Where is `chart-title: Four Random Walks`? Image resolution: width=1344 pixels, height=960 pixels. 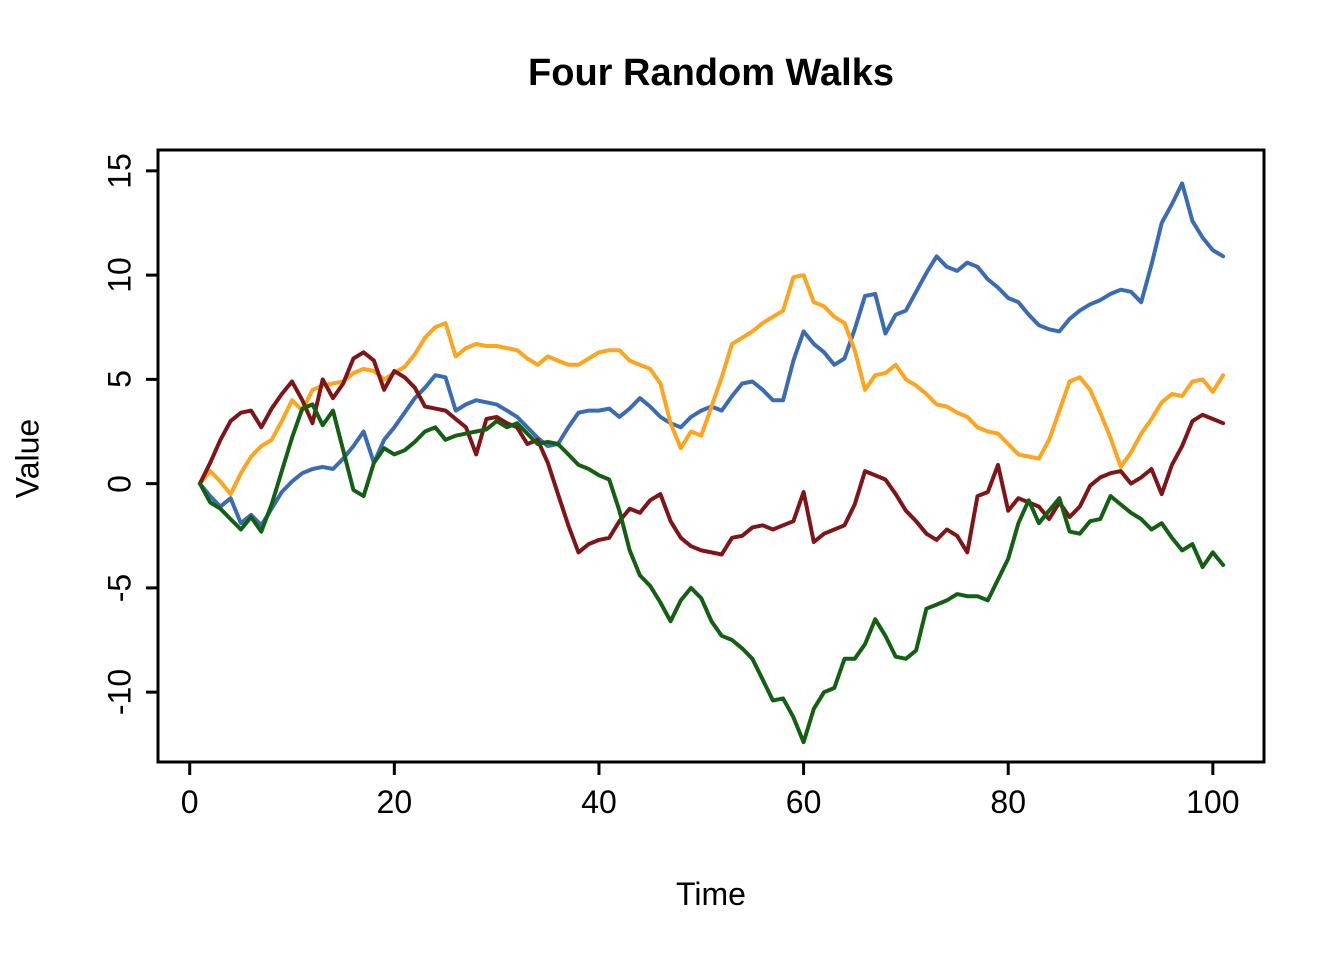
chart-title: Four Random Walks is located at coordinates (711, 73).